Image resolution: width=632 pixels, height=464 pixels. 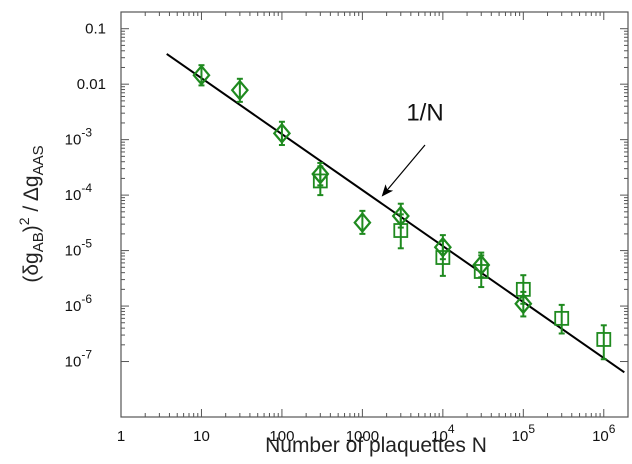 What do you see at coordinates (524, 433) in the screenshot?
I see `x-tick-label: 10⁵` at bounding box center [524, 433].